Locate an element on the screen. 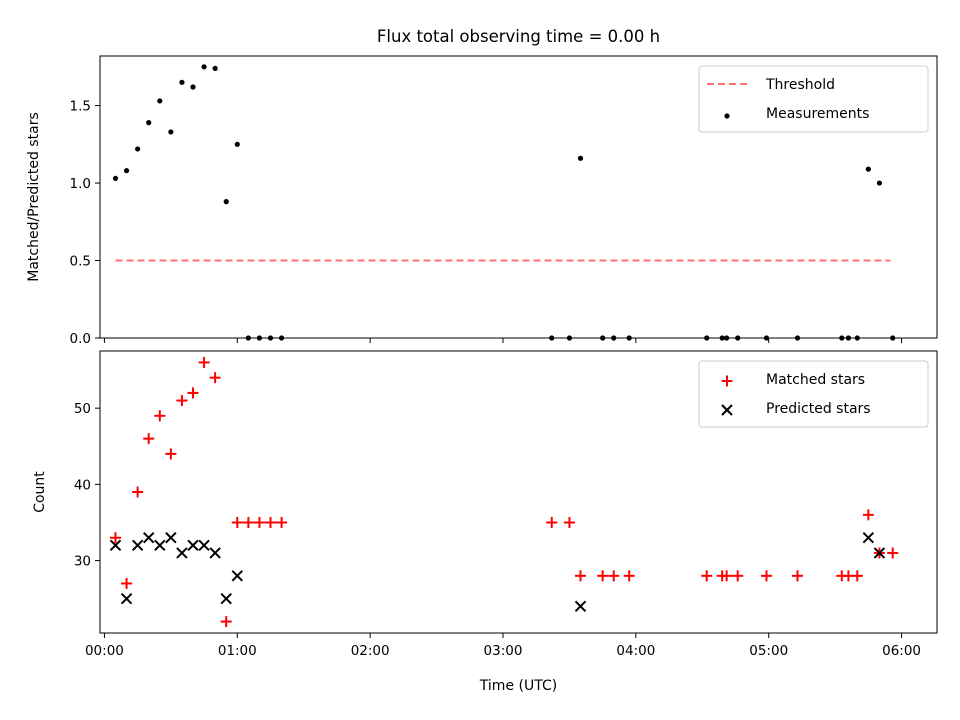  y-tick-label: 1.0 is located at coordinates (80, 184).